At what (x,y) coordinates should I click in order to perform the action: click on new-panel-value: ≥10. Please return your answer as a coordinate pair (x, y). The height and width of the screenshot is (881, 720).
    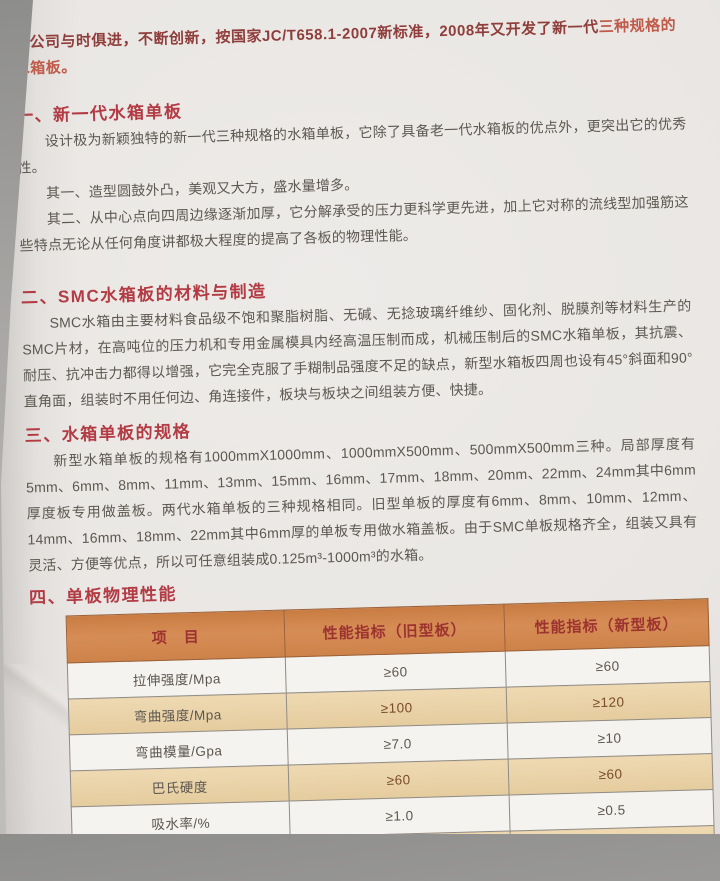
    Looking at the image, I should click on (610, 738).